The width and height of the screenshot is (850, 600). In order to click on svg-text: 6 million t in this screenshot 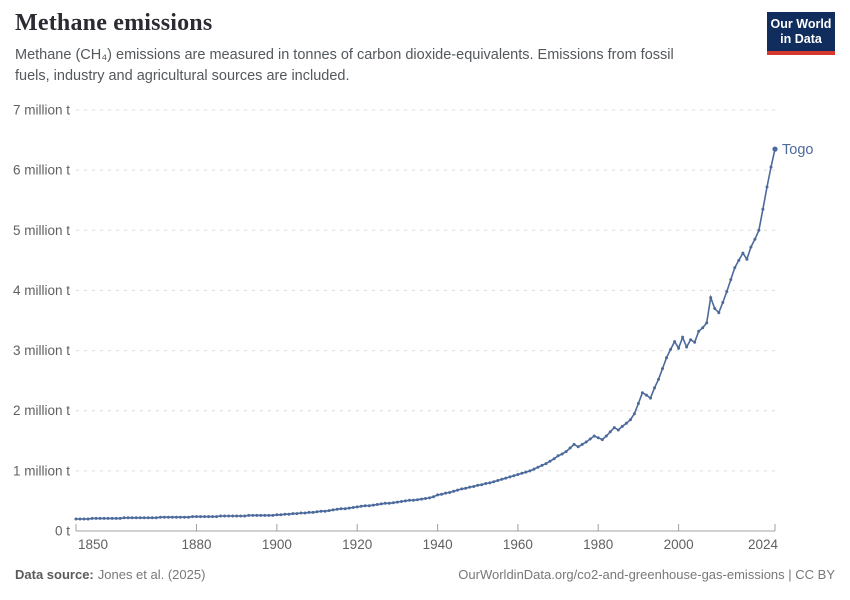, I will do `click(41, 170)`.